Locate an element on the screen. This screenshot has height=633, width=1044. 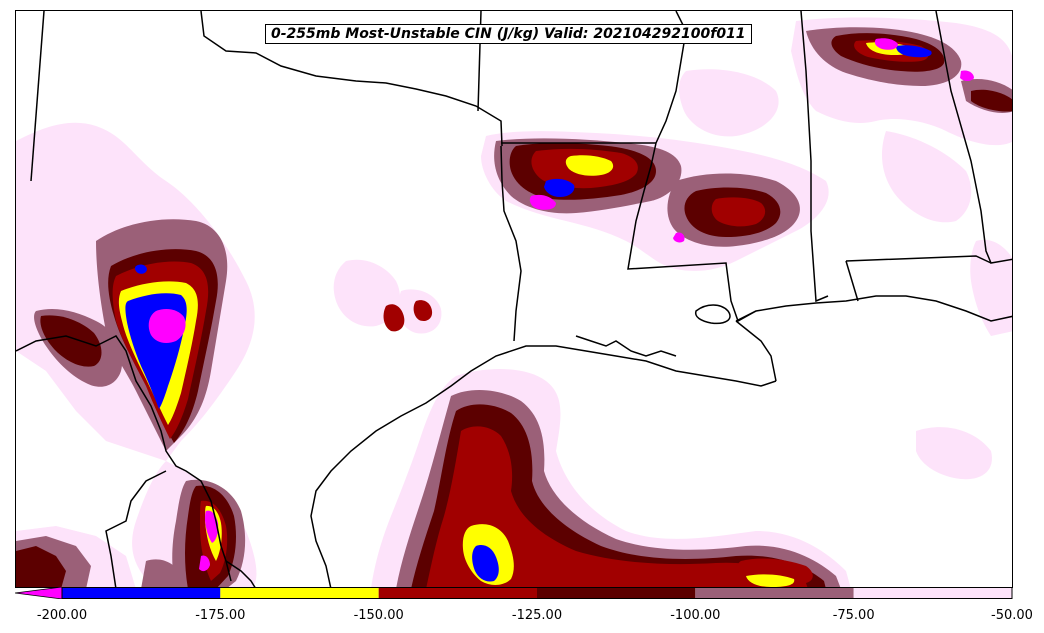
colorbar-frame is located at coordinates (537, 593).